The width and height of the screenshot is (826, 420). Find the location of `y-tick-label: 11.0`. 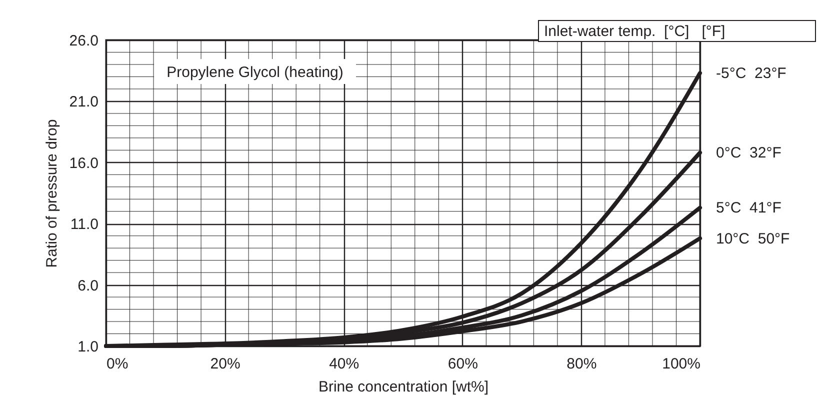

y-tick-label: 11.0 is located at coordinates (84, 225).